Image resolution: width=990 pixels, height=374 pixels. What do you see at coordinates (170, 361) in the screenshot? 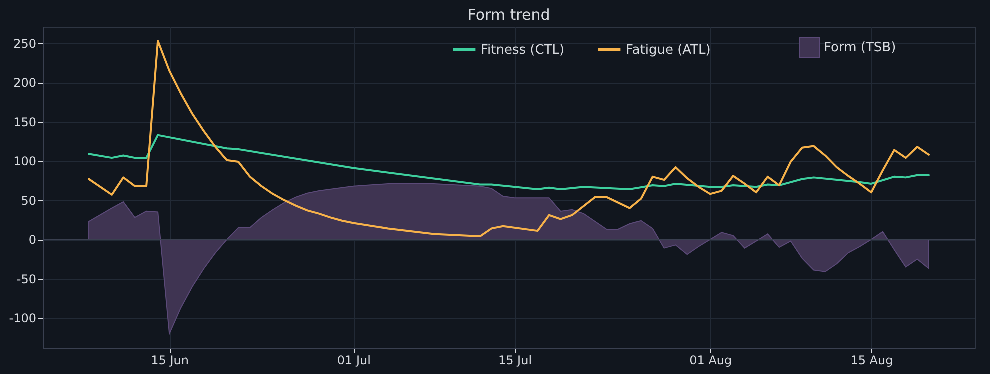
I see `x-tick-label: 15 Jun` at bounding box center [170, 361].